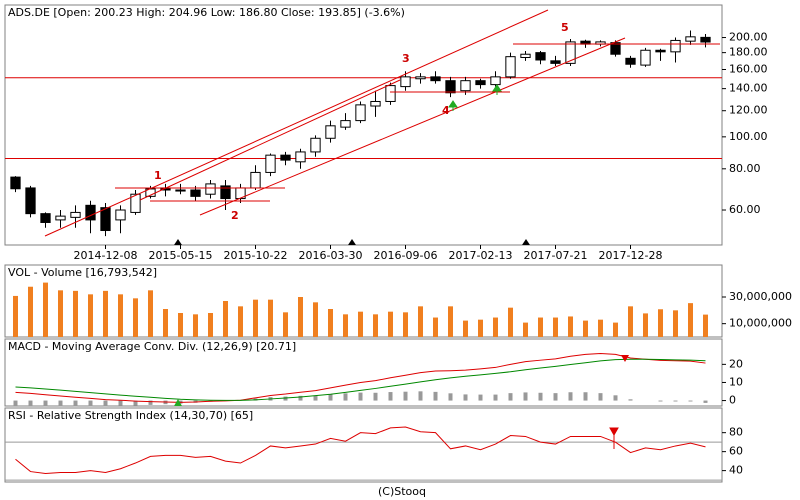  I want to click on y-tick-label: 100.00, so click(748, 136).